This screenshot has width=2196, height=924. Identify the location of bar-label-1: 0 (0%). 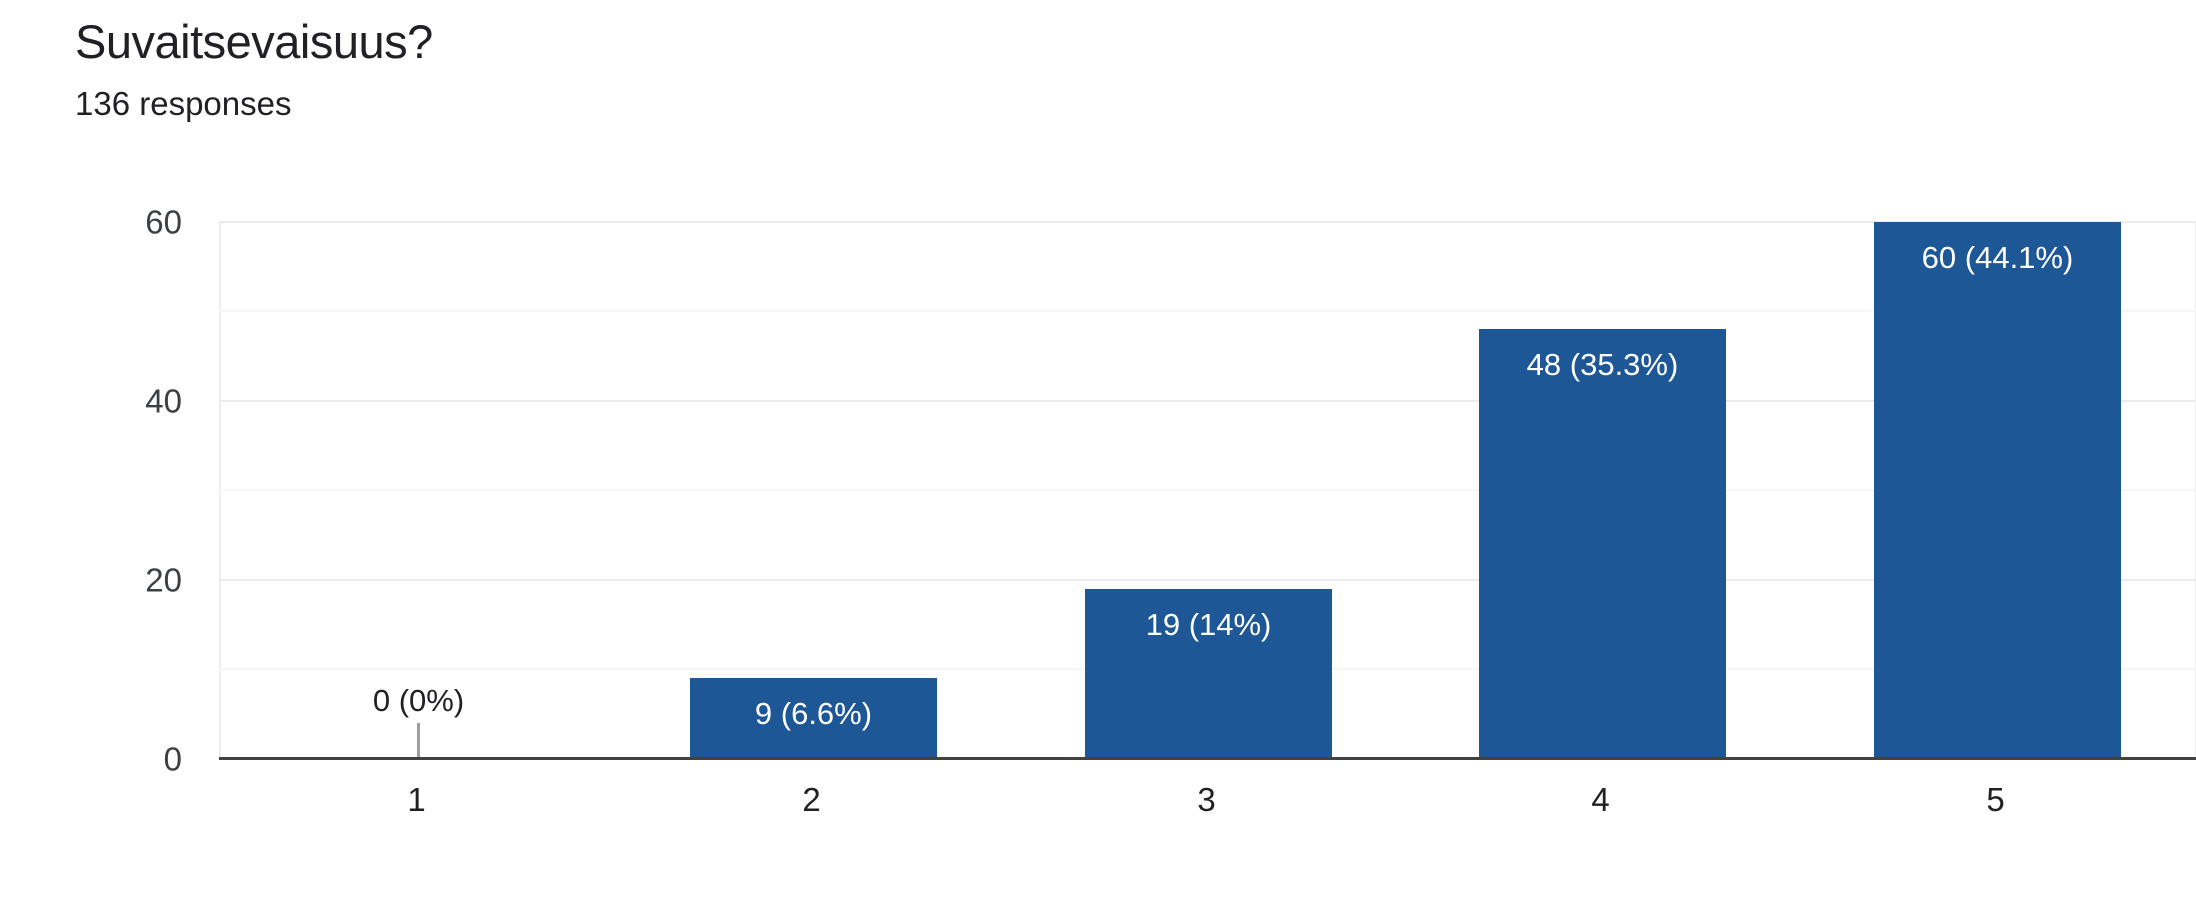
(418, 700).